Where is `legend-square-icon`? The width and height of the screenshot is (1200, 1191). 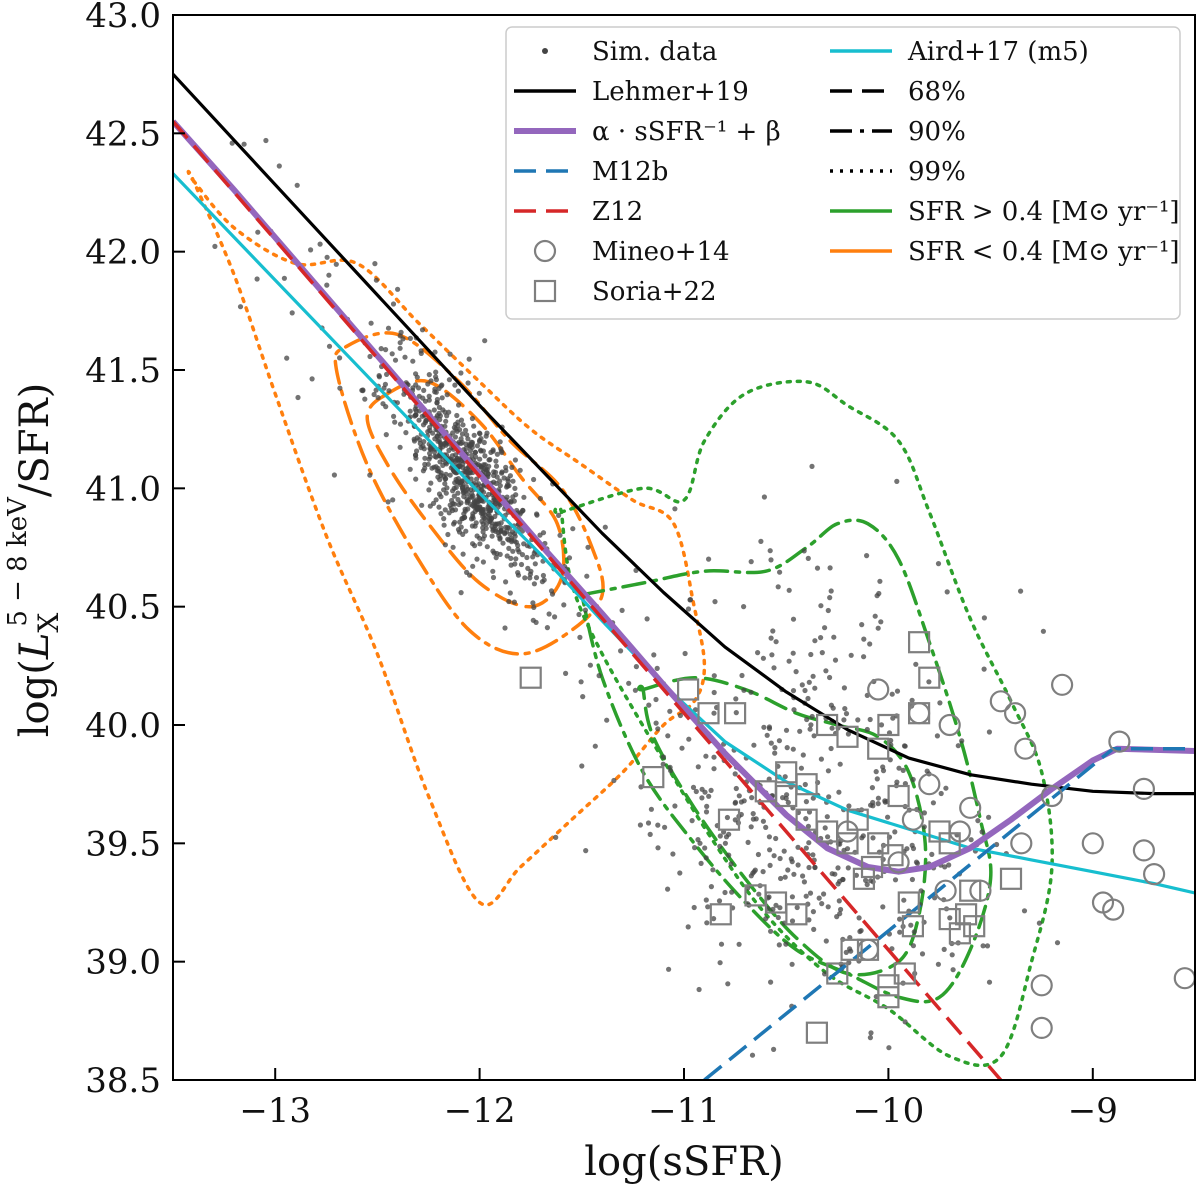 legend-square-icon is located at coordinates (545, 291).